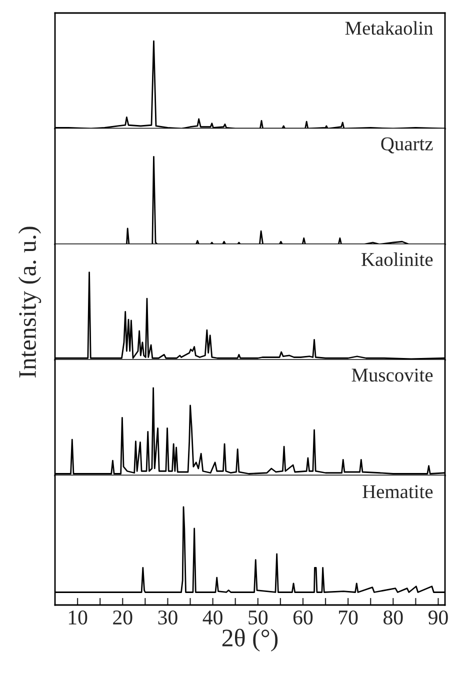  I want to click on x-tick-label: 30, so click(168, 617).